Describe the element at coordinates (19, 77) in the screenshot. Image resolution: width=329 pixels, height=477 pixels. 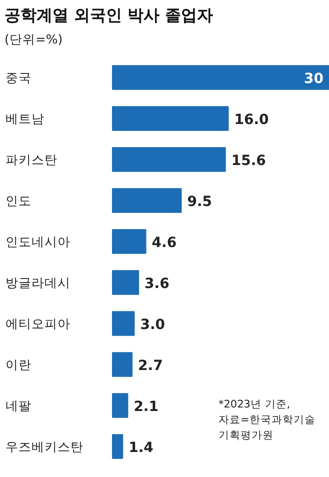
I see `y-tick-label: 중국` at that location.